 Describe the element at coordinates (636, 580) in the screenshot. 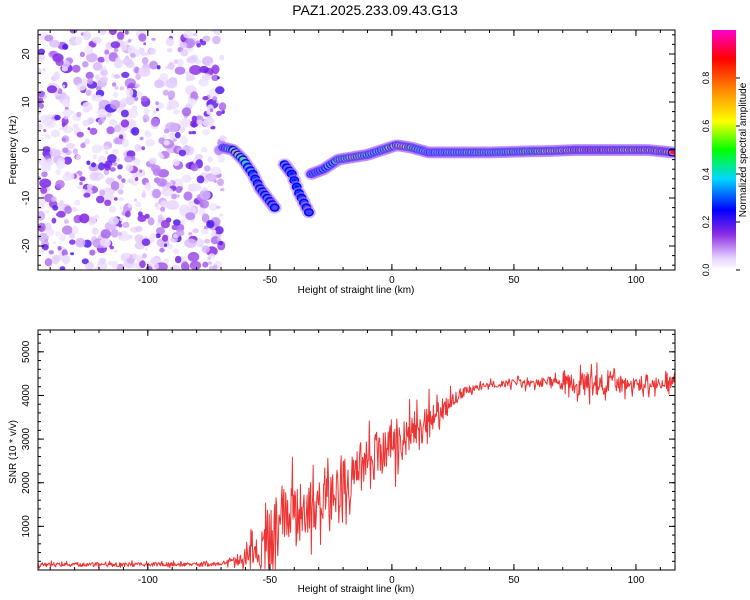

I see `x-tick-label: 100` at that location.